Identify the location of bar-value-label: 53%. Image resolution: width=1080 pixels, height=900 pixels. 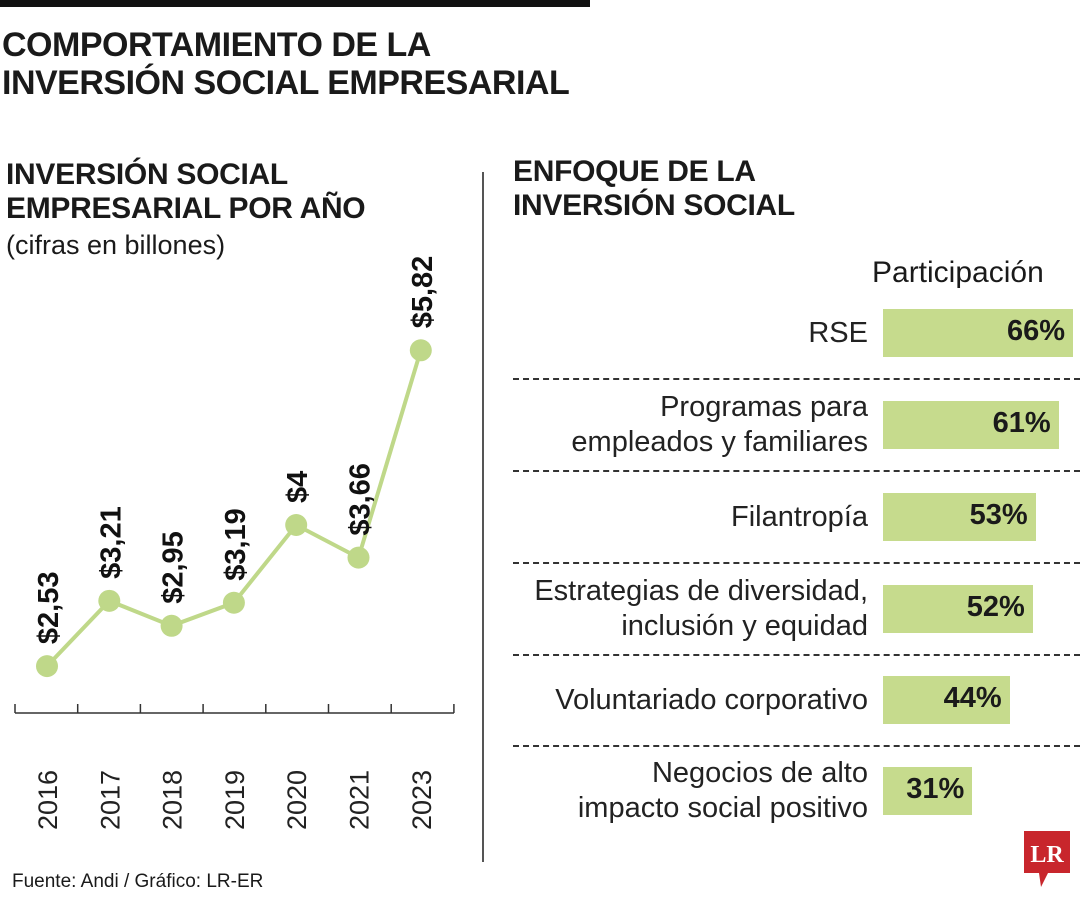
(998, 515).